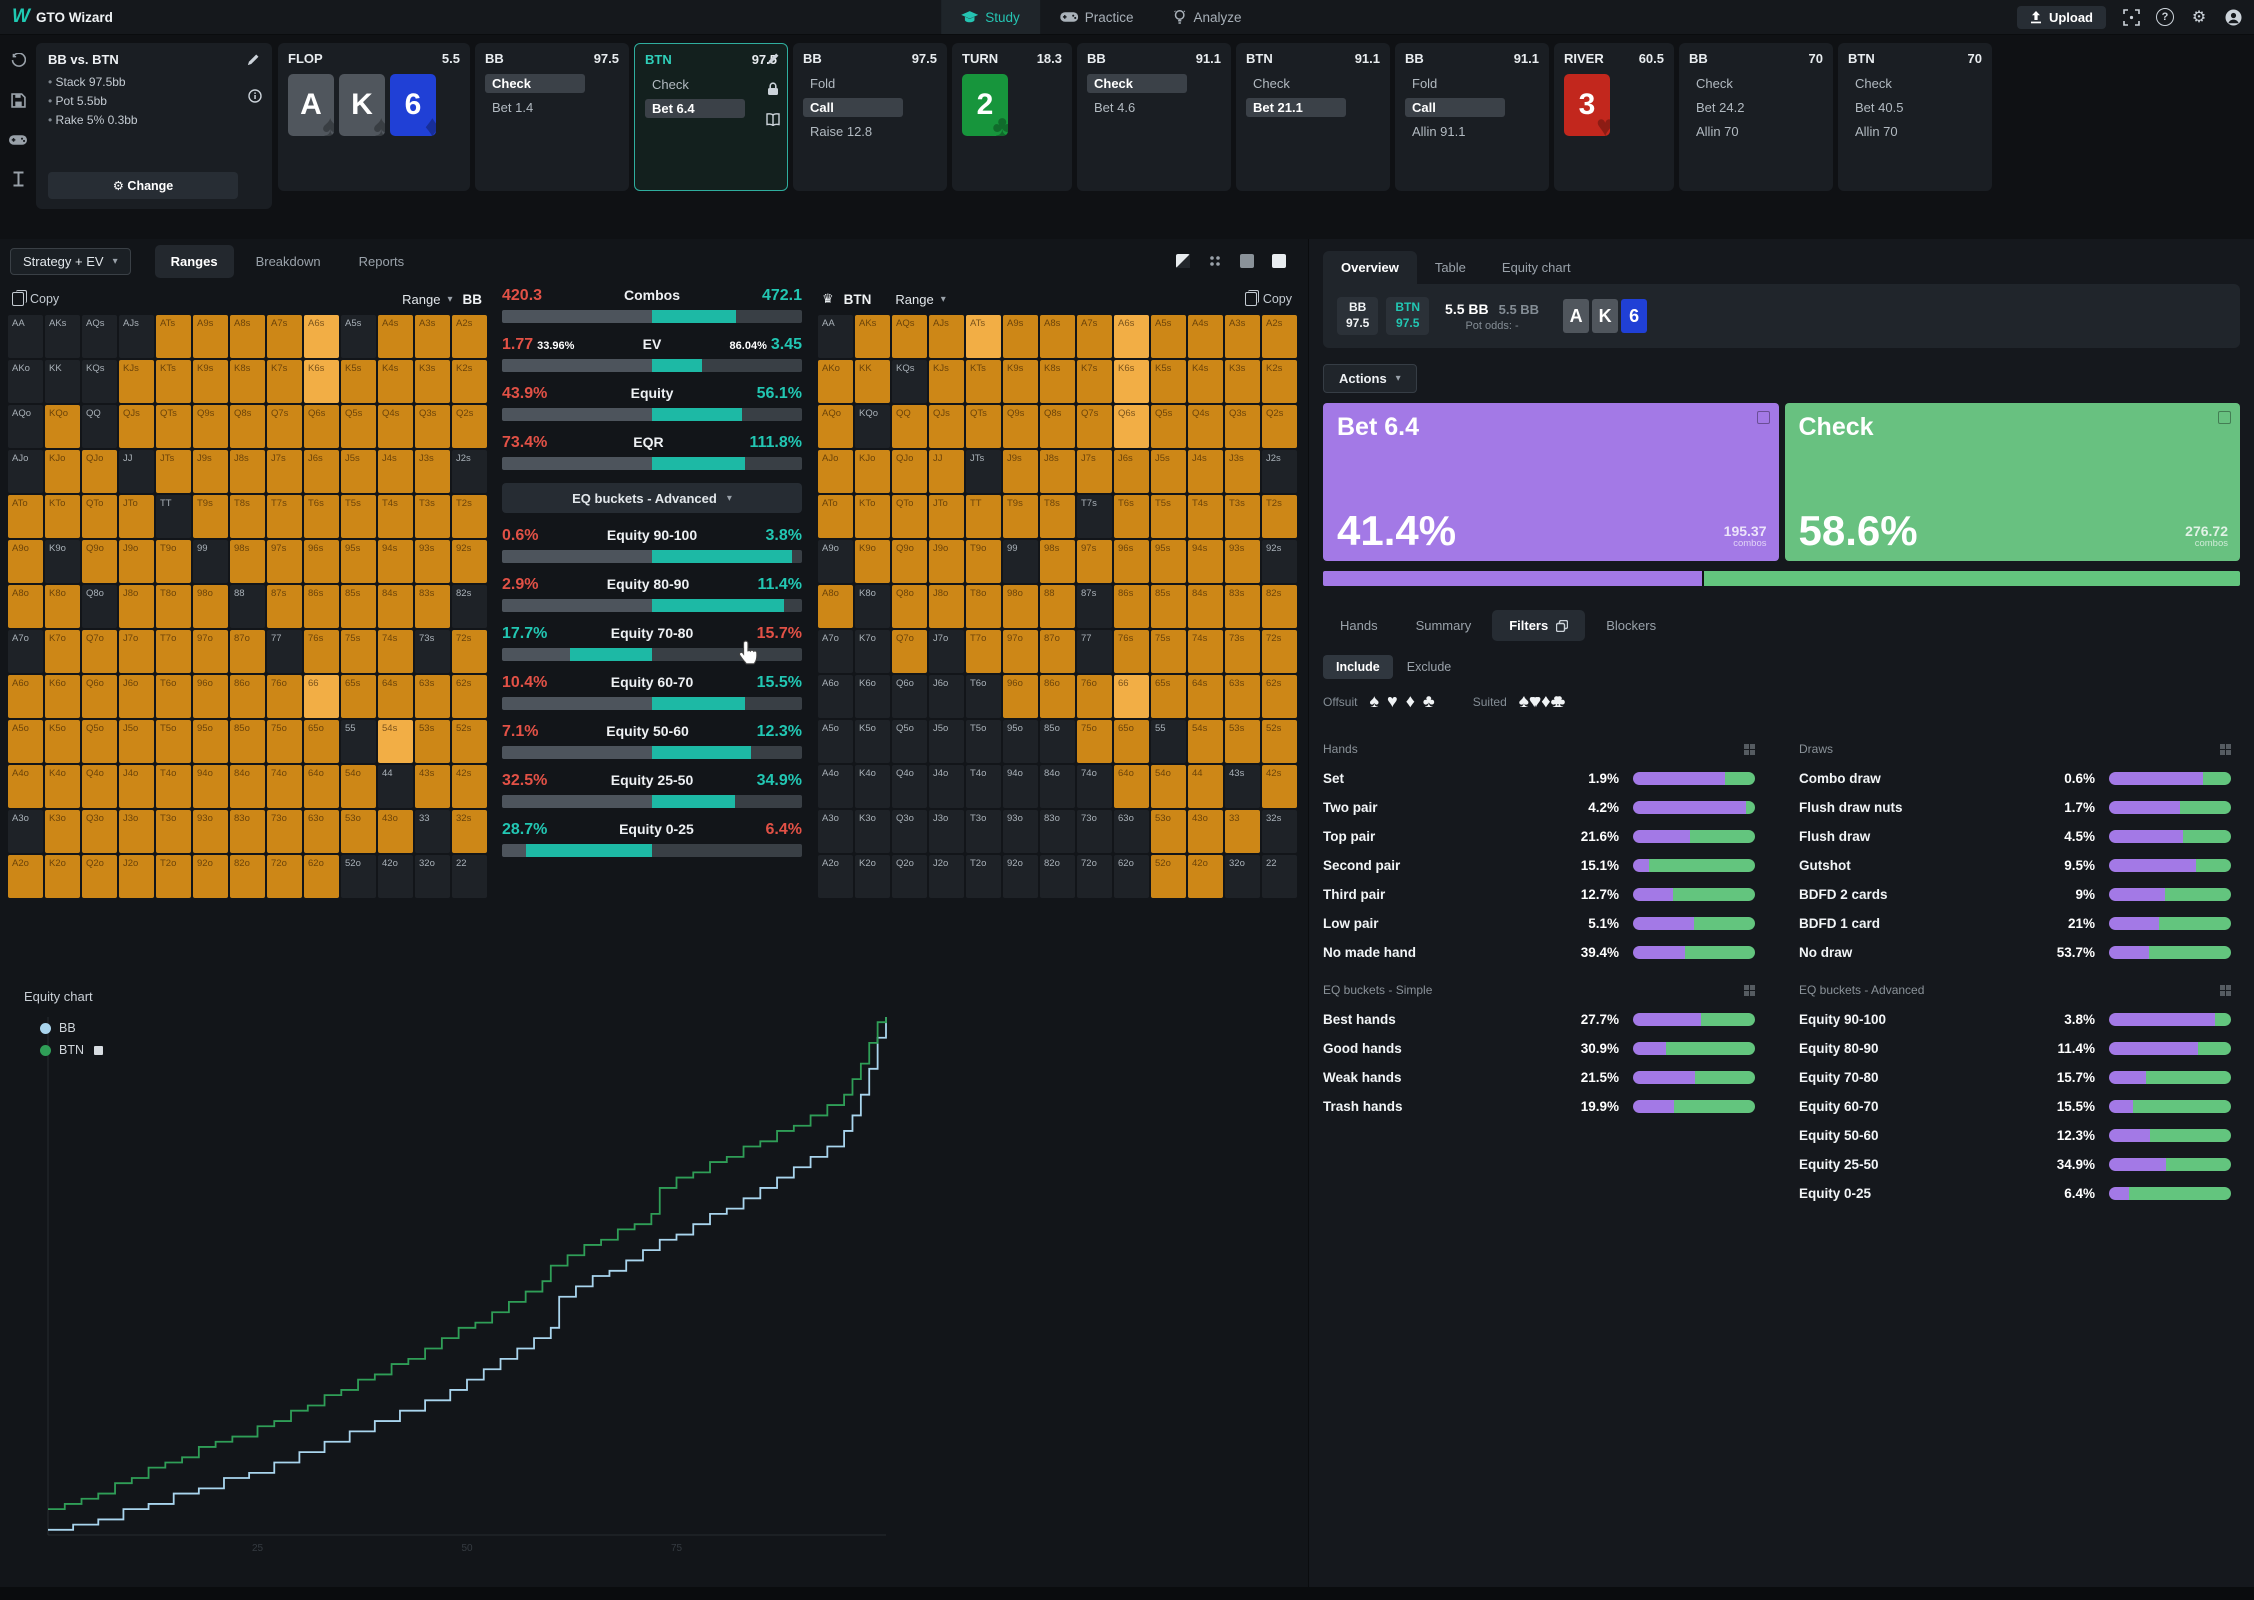 Image resolution: width=2254 pixels, height=1600 pixels. I want to click on hand-cell-TT: TT, so click(983, 516).